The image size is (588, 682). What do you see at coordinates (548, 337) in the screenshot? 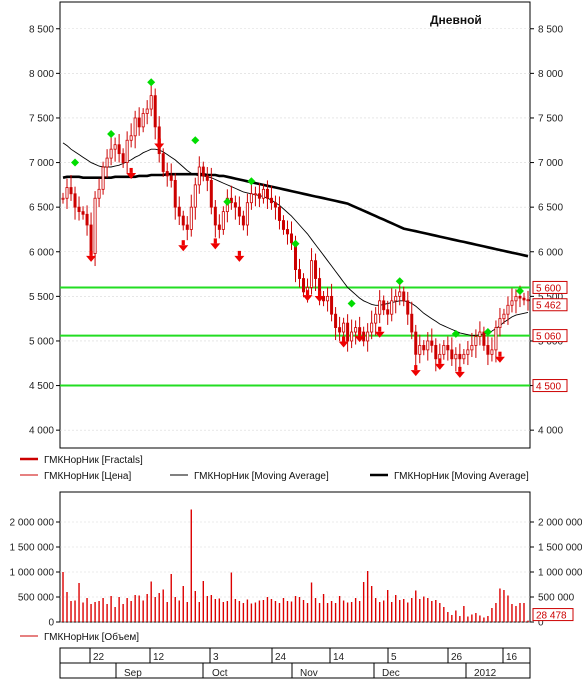
I see `level-badge: 5 060` at bounding box center [548, 337].